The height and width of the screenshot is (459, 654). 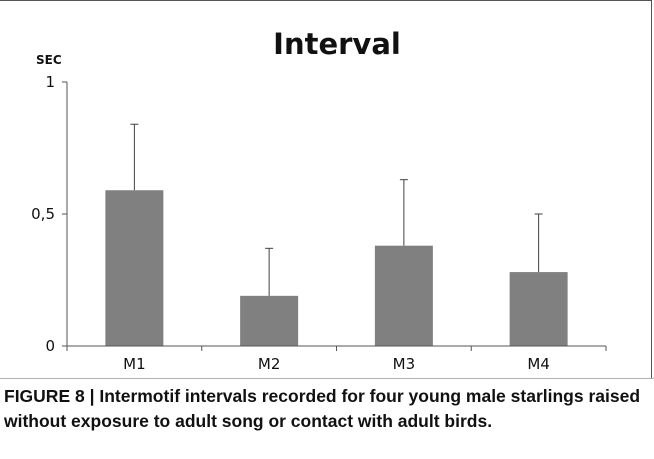 I want to click on bar-m2, so click(x=269, y=320).